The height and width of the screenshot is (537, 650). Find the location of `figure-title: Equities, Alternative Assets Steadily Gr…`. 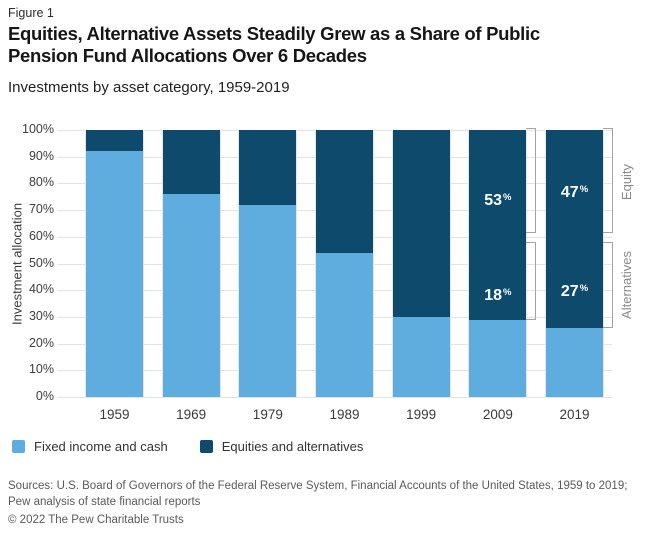

figure-title: Equities, Alternative Assets Steadily Gr… is located at coordinates (274, 45).